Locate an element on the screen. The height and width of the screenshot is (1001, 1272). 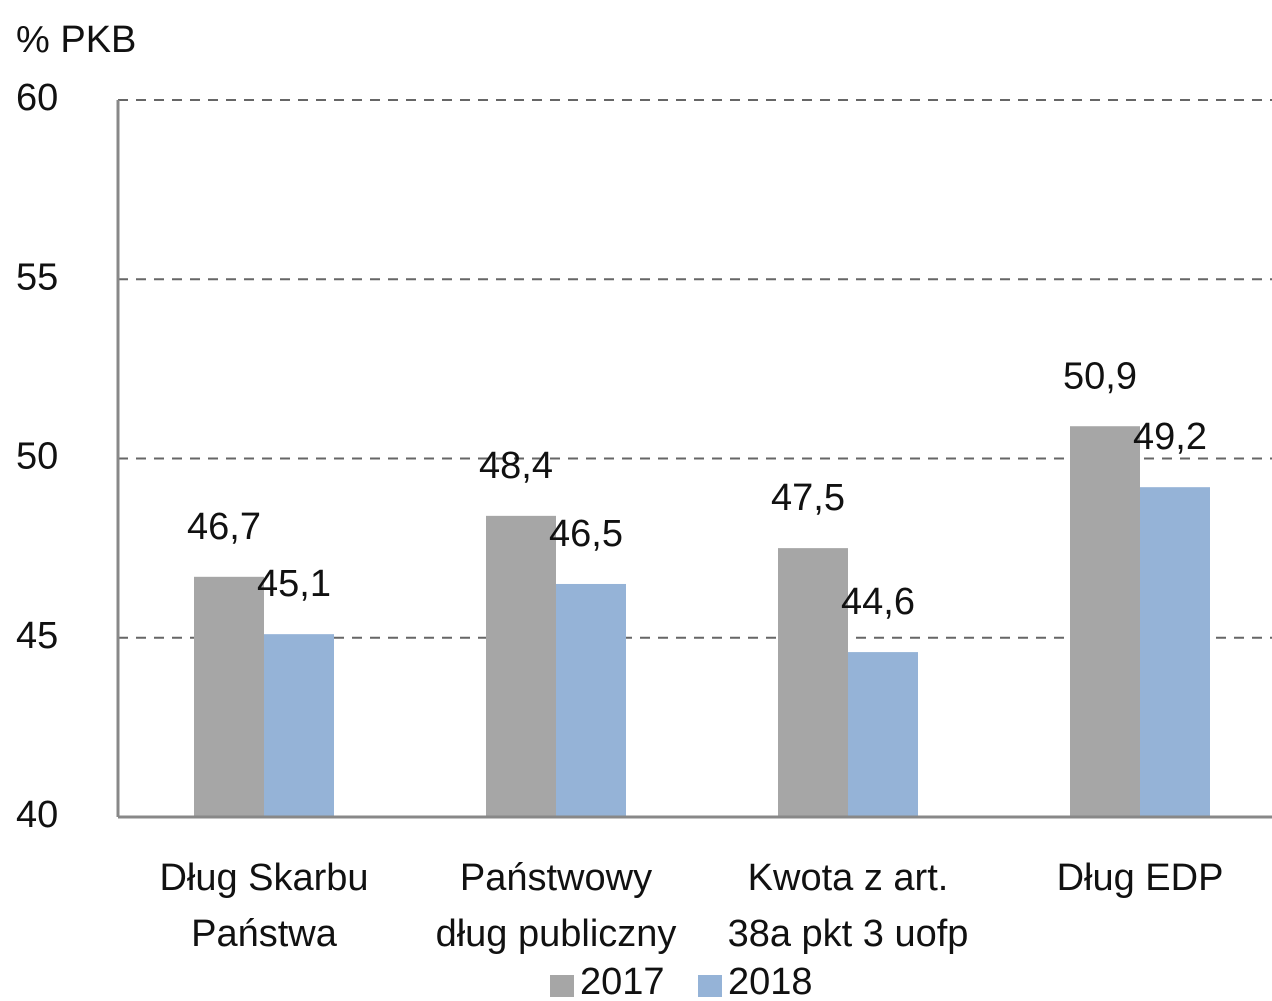
y-tick-label: 55 is located at coordinates (37, 277).